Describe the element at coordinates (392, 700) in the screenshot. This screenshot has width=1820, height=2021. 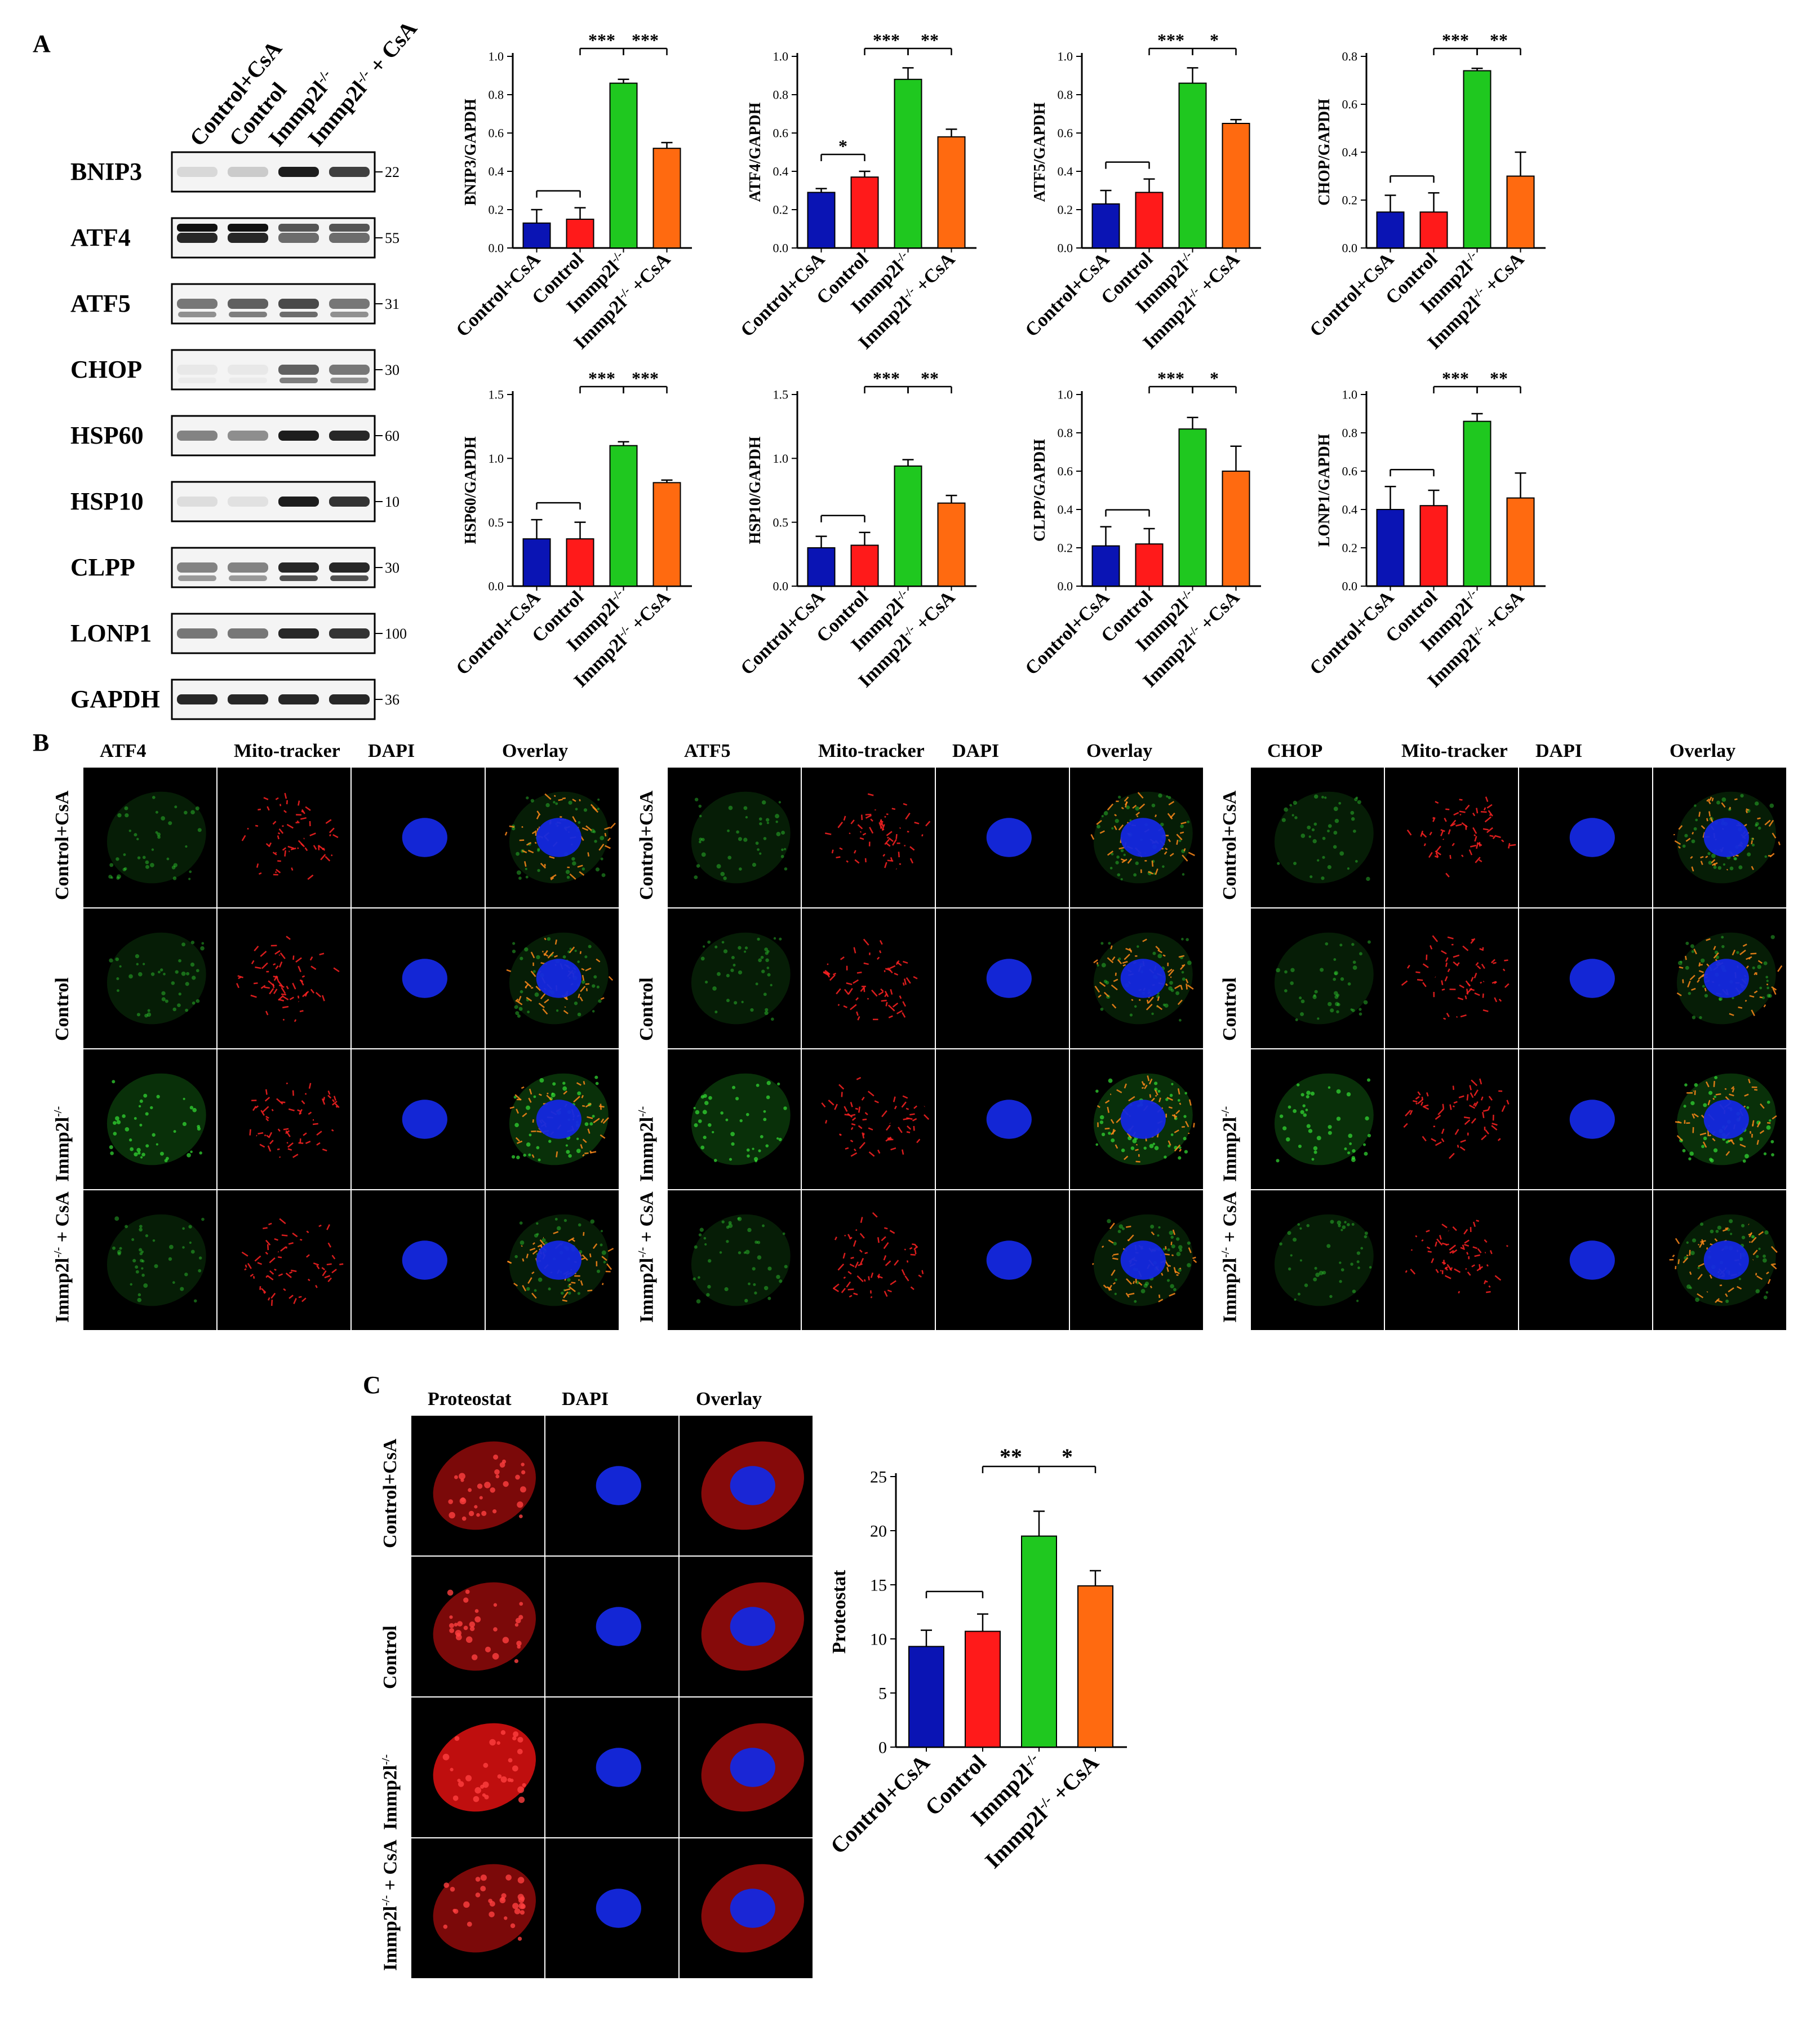
I see `kda-label: 36` at that location.